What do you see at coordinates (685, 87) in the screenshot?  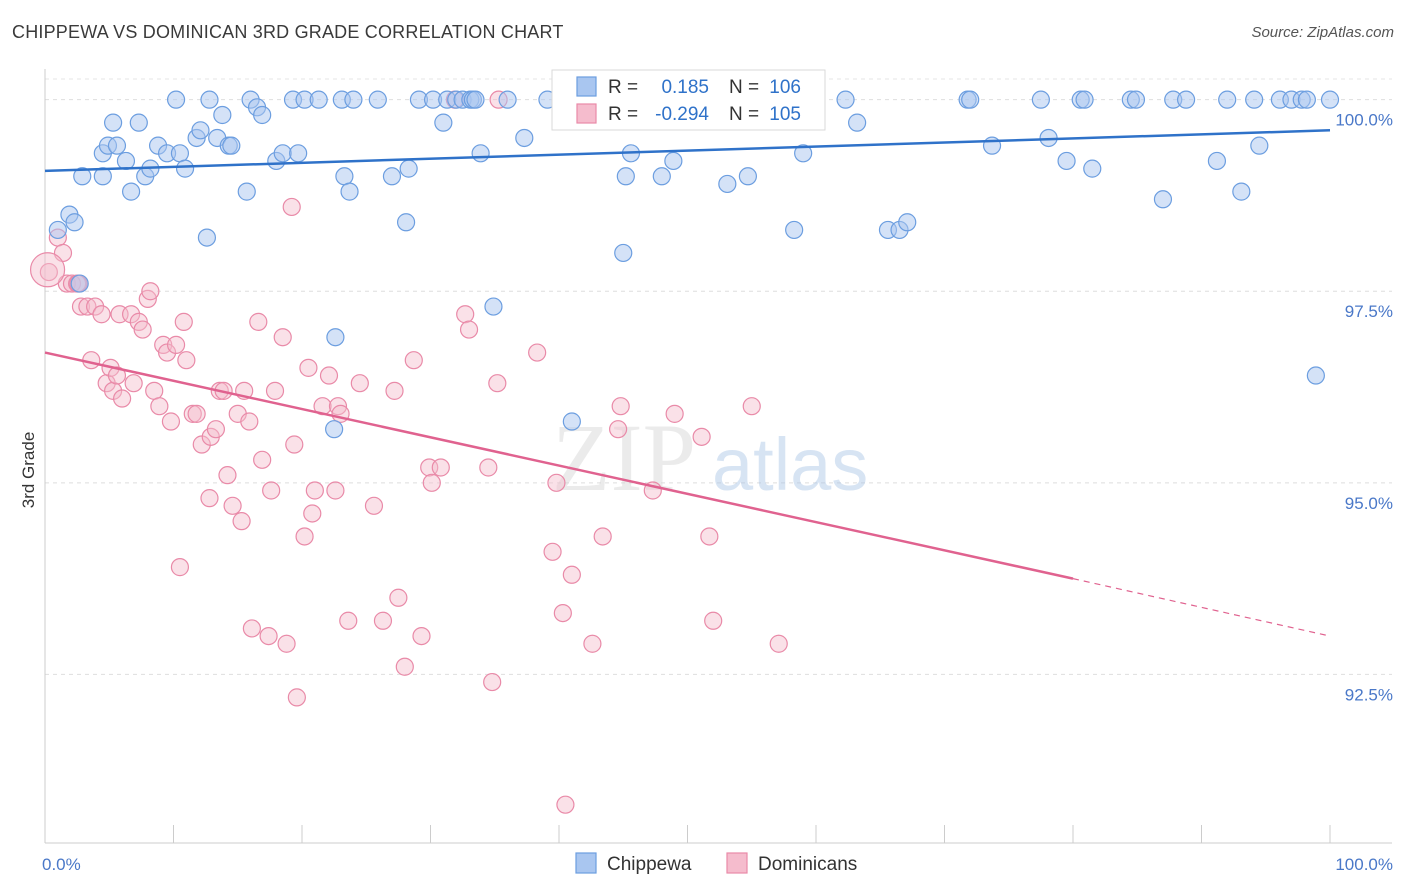 I see `legend-r-value-1: 0.185` at bounding box center [685, 87].